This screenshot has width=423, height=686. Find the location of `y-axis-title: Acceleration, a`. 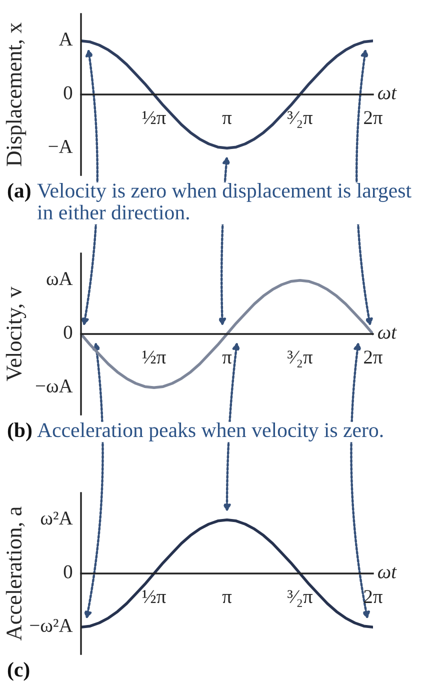

y-axis-title: Acceleration, a is located at coordinates (15, 573).